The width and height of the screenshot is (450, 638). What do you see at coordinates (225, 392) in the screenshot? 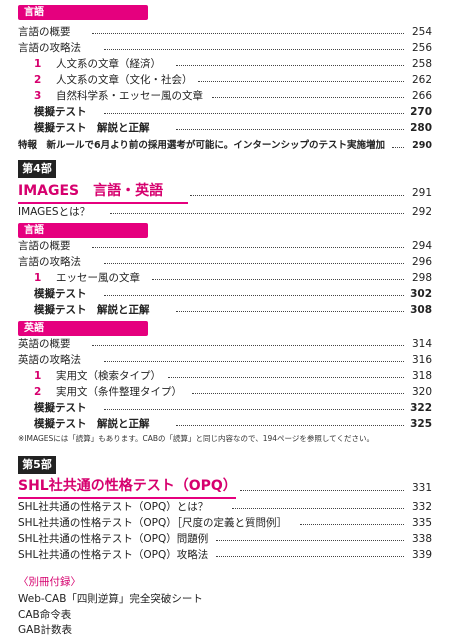
I see `toc-entry: 2 実用文（条件整理タイプ） 320` at bounding box center [225, 392].